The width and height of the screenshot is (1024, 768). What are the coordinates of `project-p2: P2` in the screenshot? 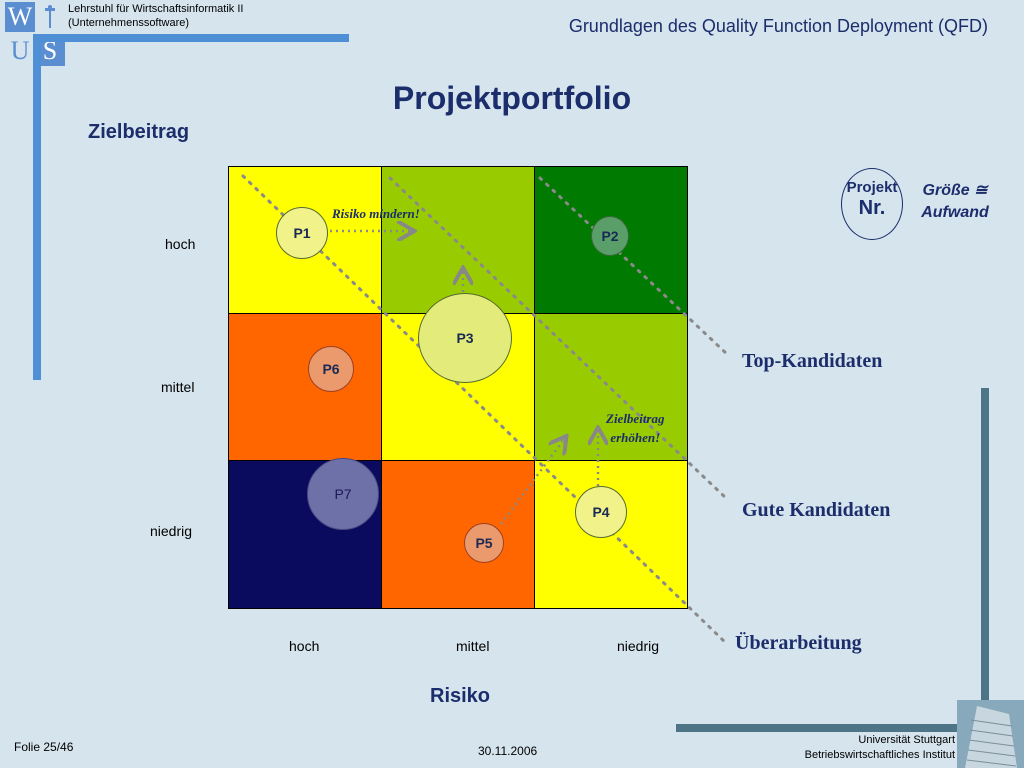 It's located at (610, 236).